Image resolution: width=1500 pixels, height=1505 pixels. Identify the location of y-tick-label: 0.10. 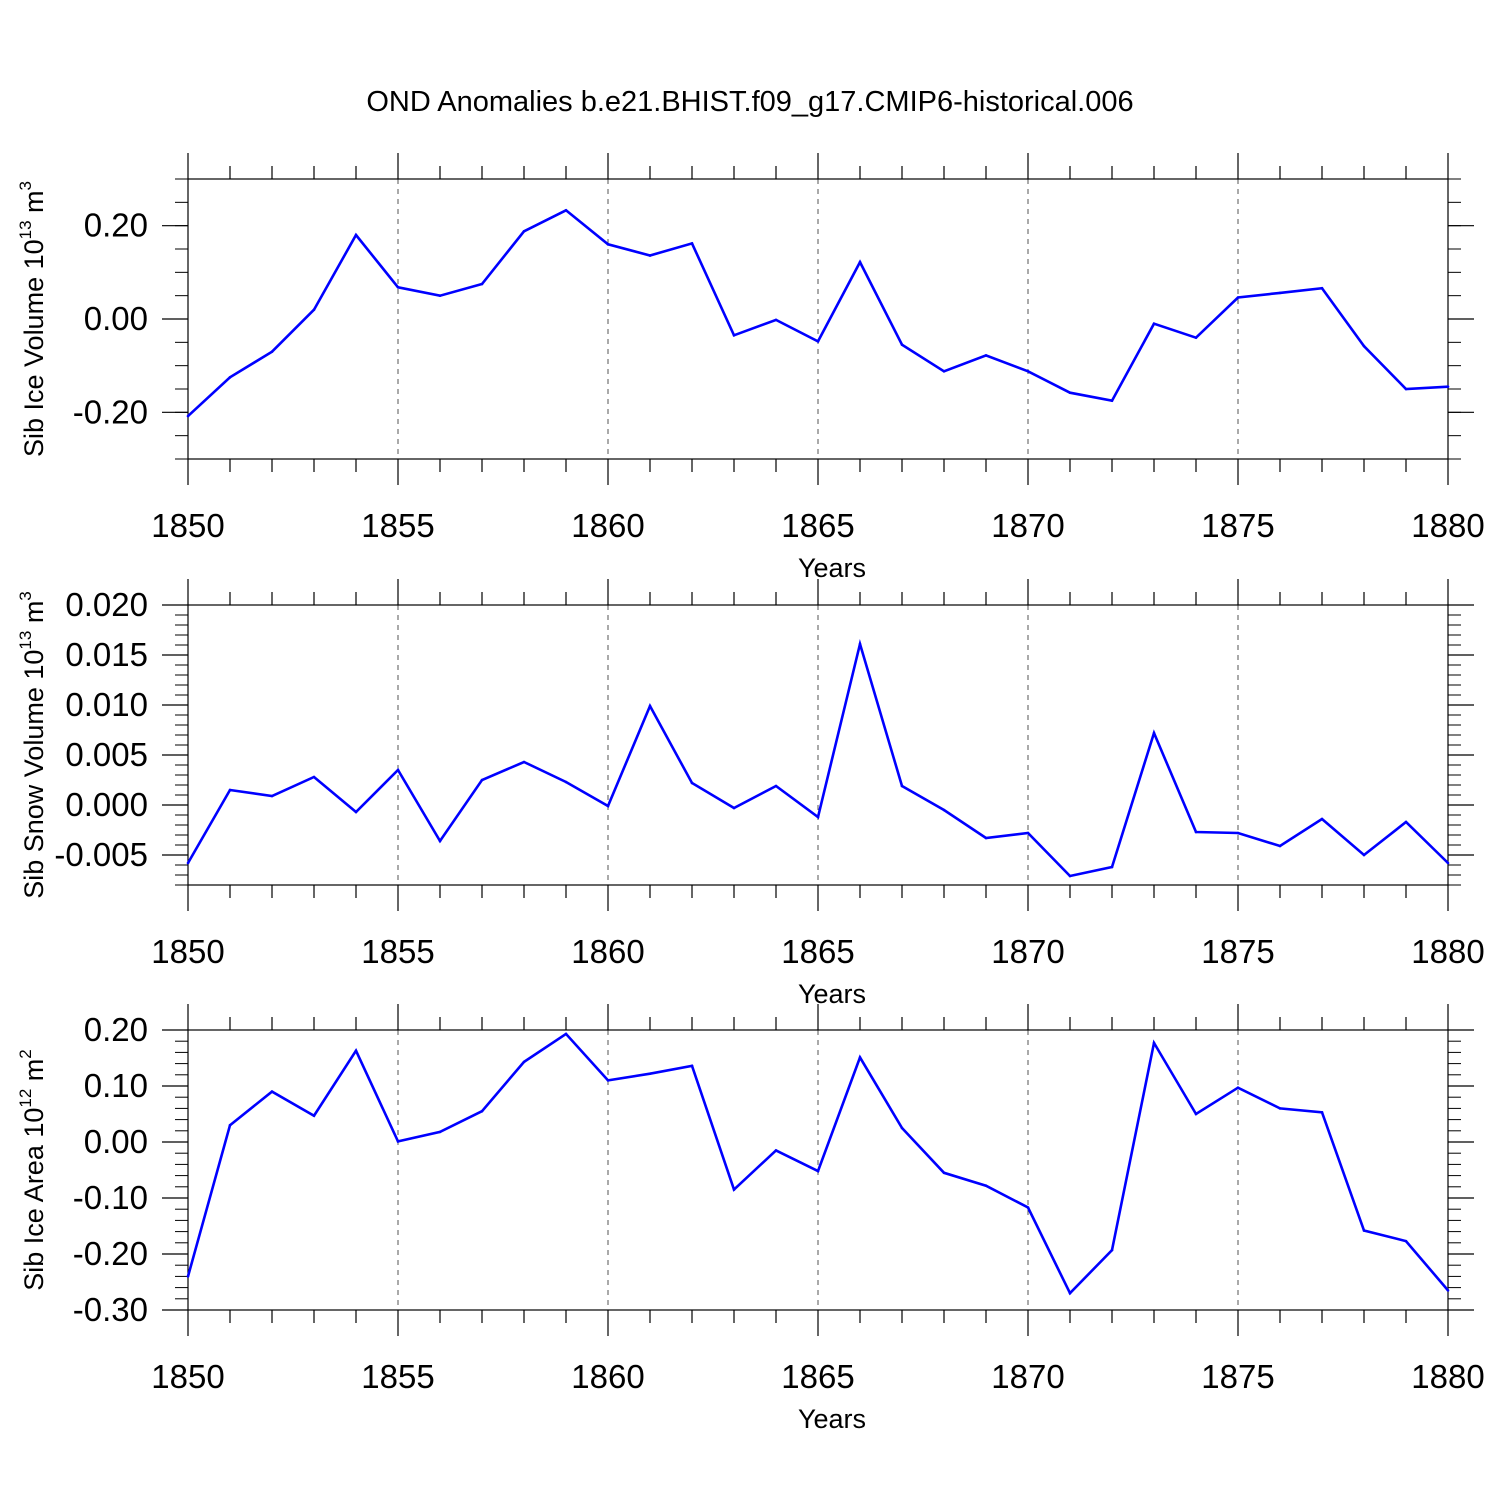
(116, 1085).